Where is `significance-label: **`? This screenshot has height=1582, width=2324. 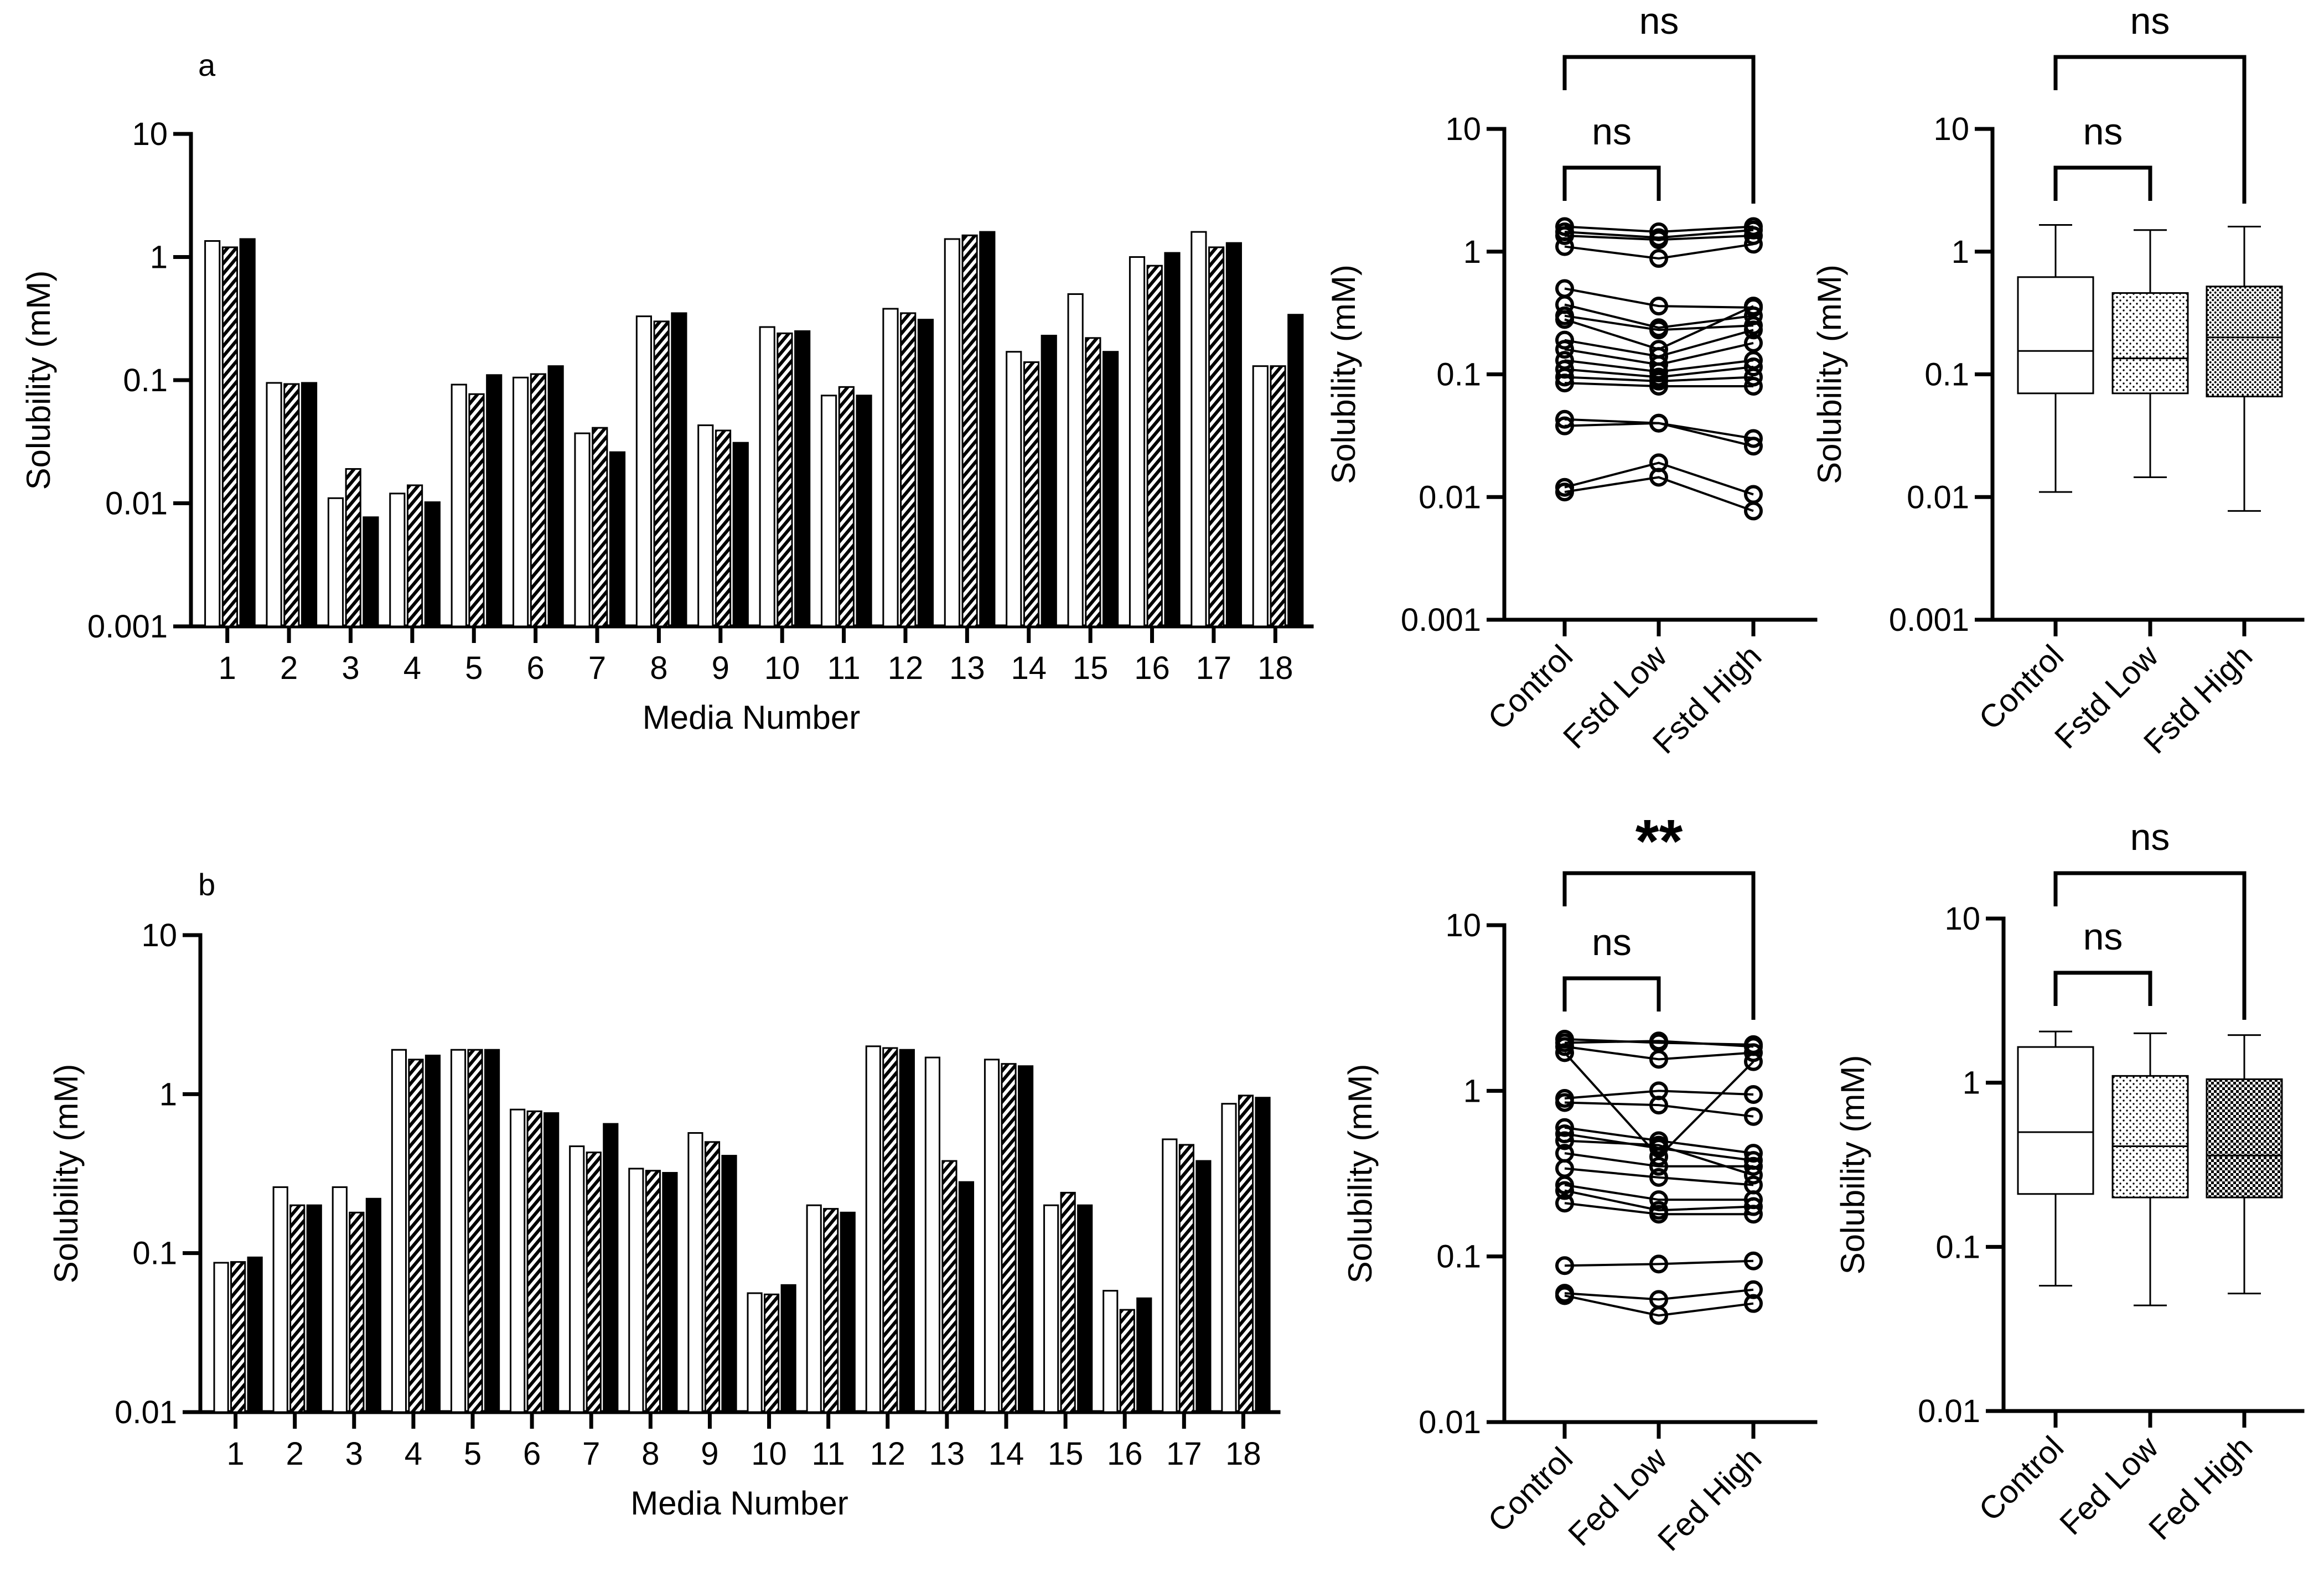
significance-label: ** is located at coordinates (1659, 841).